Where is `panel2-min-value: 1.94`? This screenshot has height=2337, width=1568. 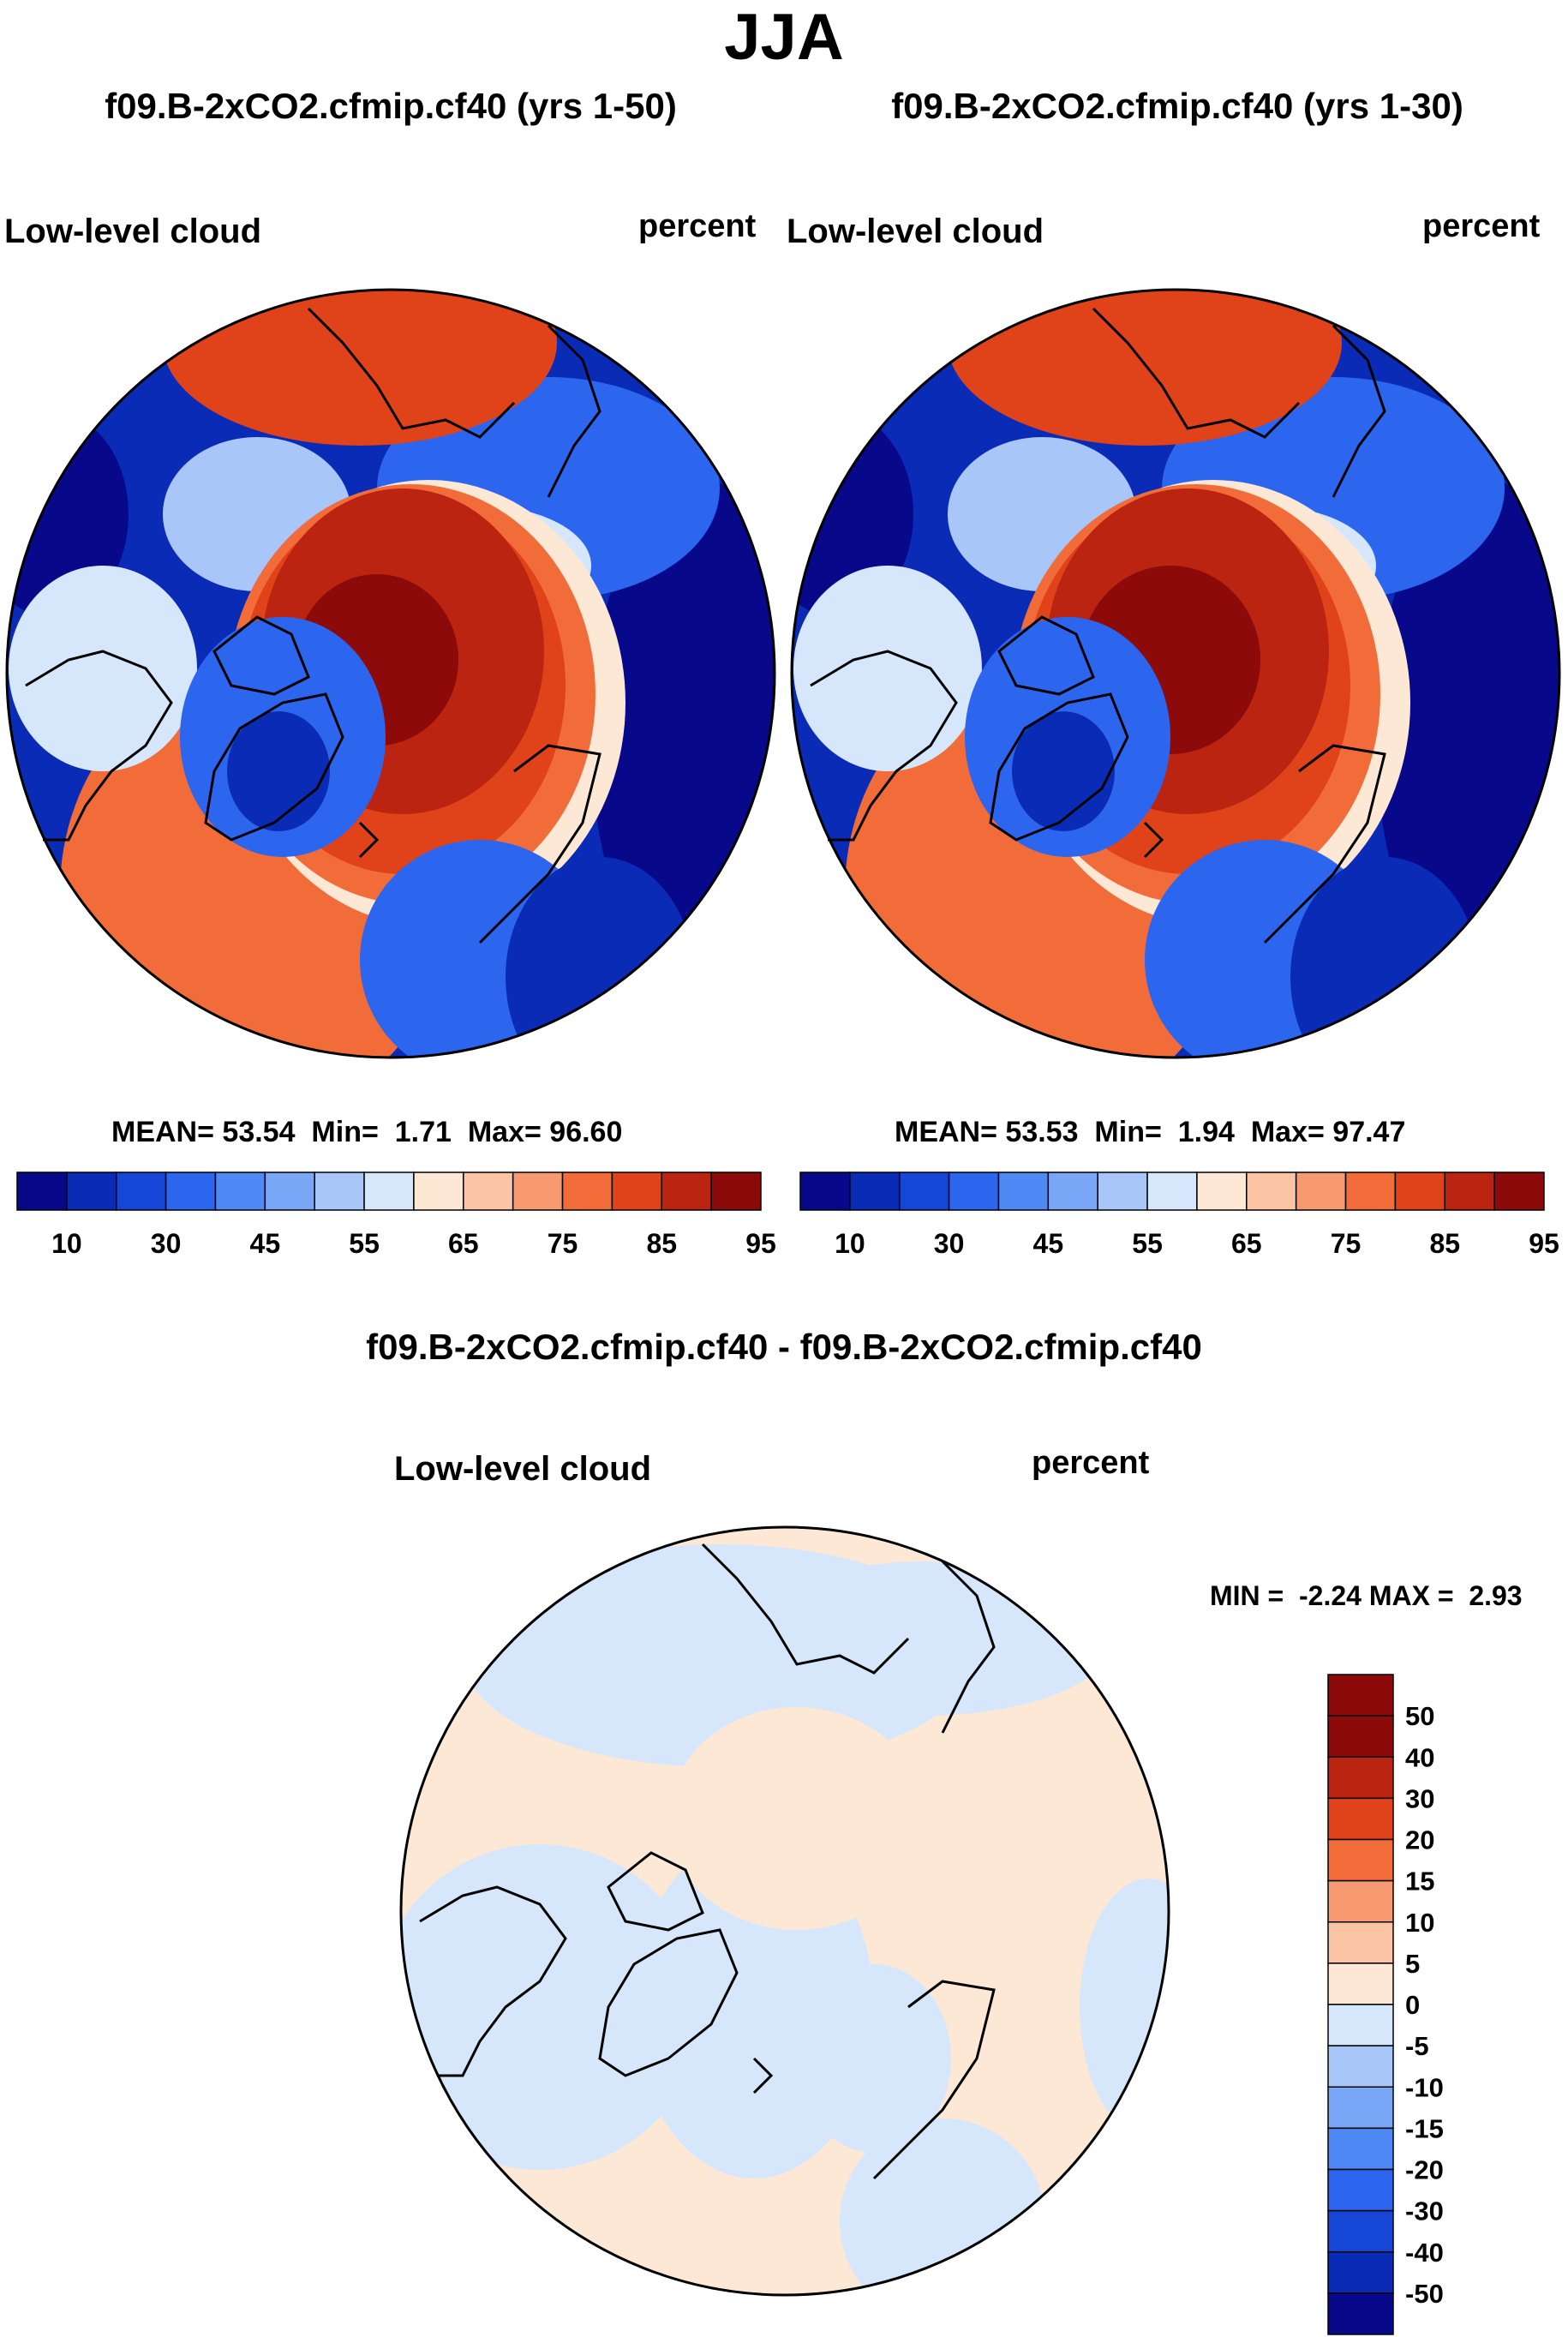
panel2-min-value: 1.94 is located at coordinates (1206, 1132).